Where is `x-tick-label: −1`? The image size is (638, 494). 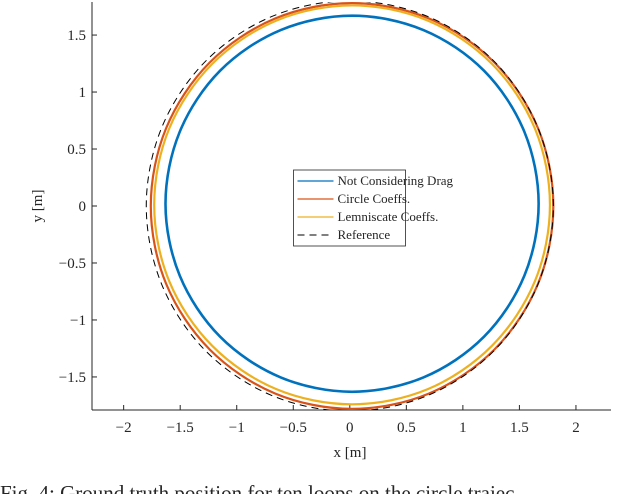
x-tick-label: −1 is located at coordinates (237, 428).